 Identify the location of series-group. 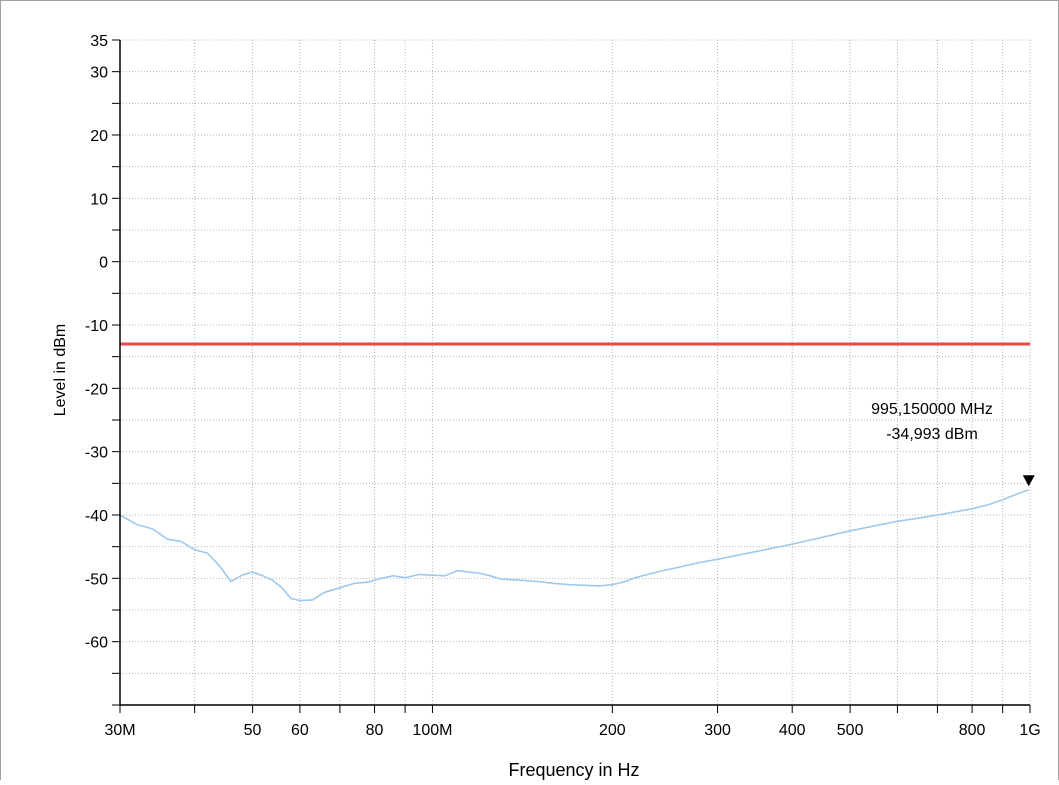
(574, 545).